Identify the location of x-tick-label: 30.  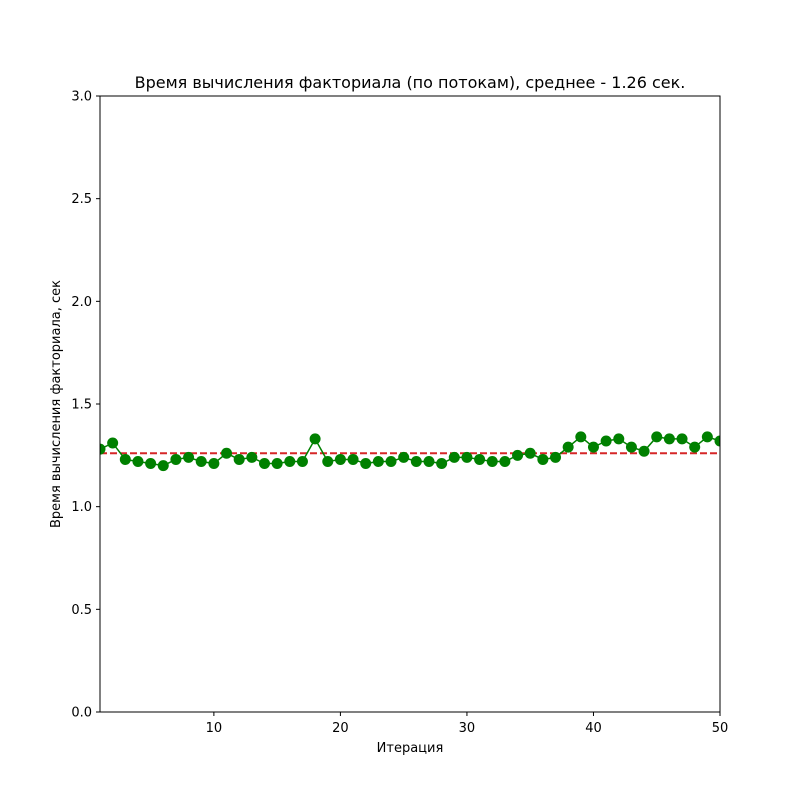
(467, 728).